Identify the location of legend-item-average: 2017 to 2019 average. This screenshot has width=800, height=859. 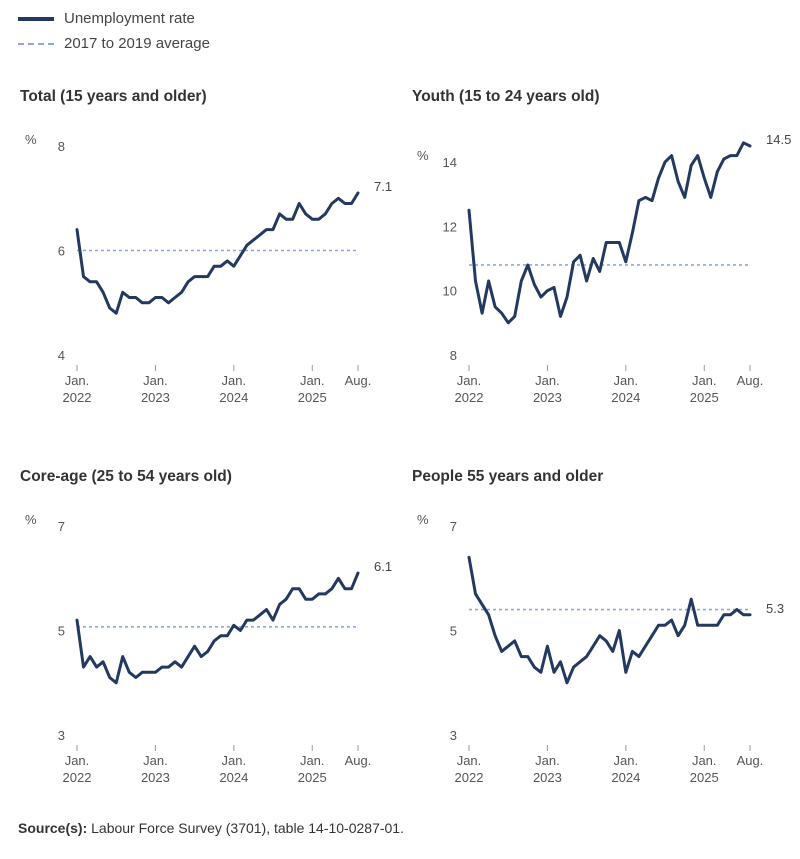
(114, 43).